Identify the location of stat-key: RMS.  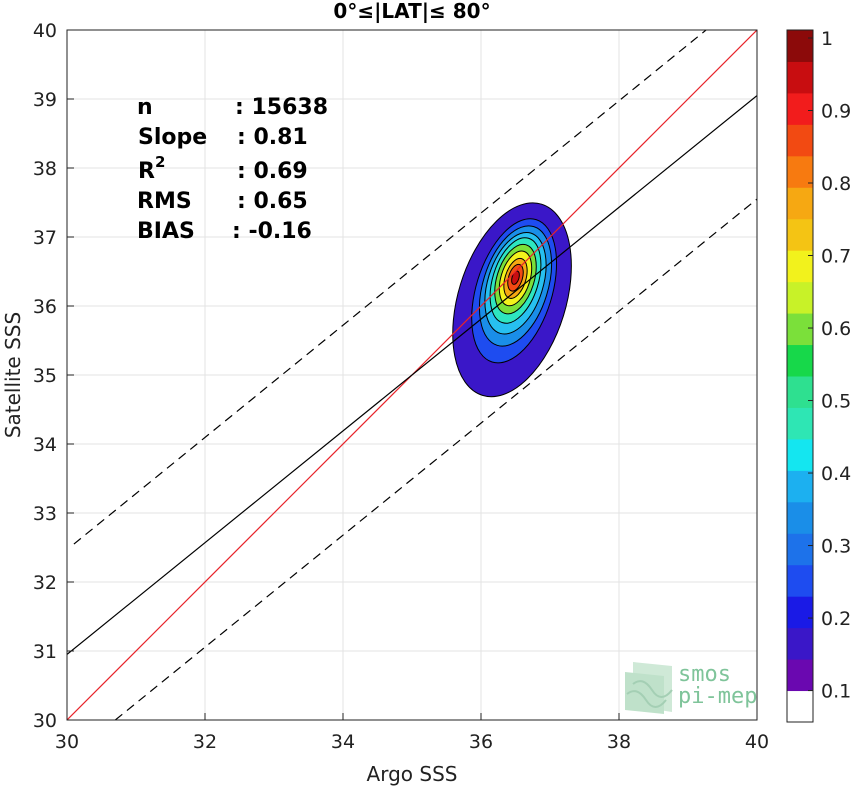
(164, 201).